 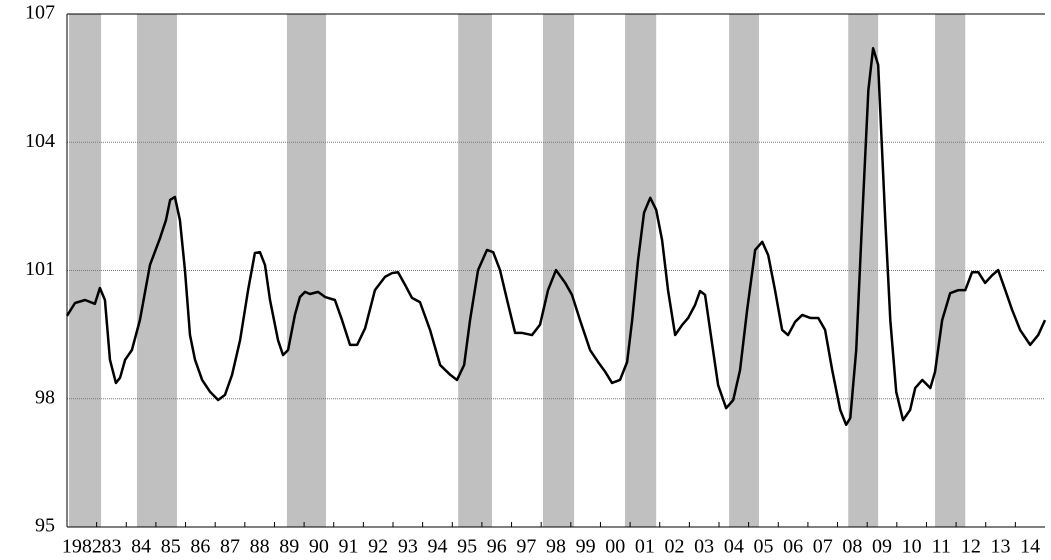 What do you see at coordinates (319, 547) in the screenshot?
I see `x-tick-label: 90` at bounding box center [319, 547].